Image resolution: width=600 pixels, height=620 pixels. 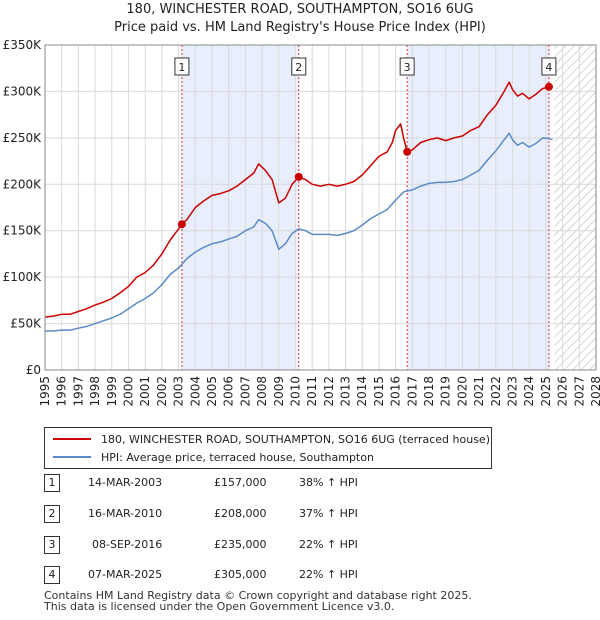 I want to click on y-tick-label: £150K, so click(x=23, y=231).